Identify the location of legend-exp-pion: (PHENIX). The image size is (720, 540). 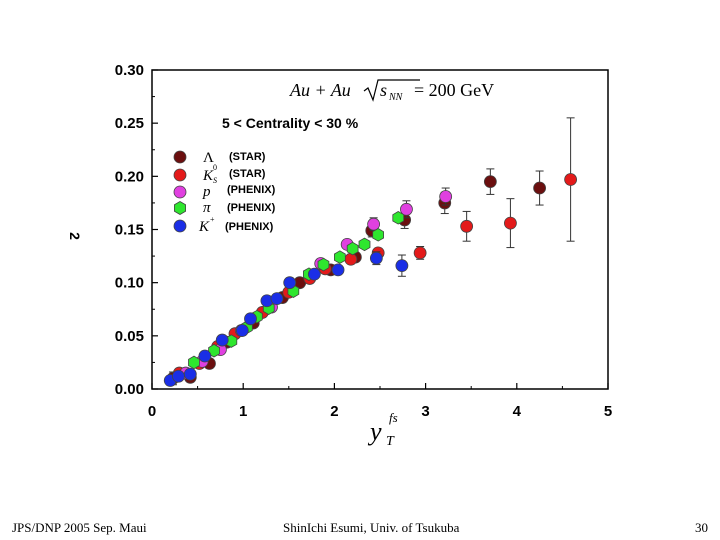
(251, 208).